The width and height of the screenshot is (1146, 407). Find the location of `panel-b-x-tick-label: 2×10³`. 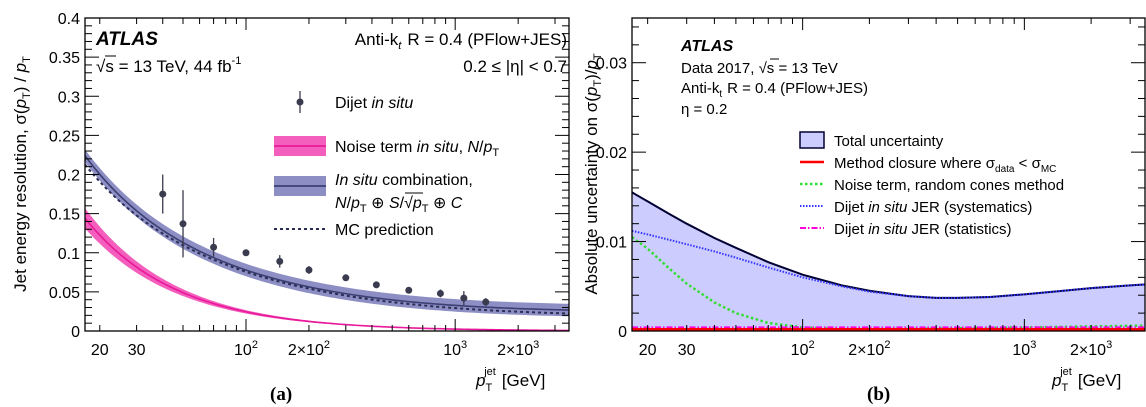

panel-b-x-tick-label: 2×10³ is located at coordinates (1091, 349).